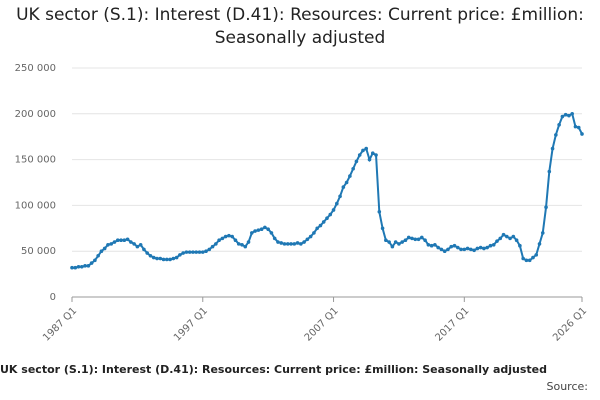 Image resolution: width=600 pixels, height=400 pixels. I want to click on source: Source:, so click(567, 386).